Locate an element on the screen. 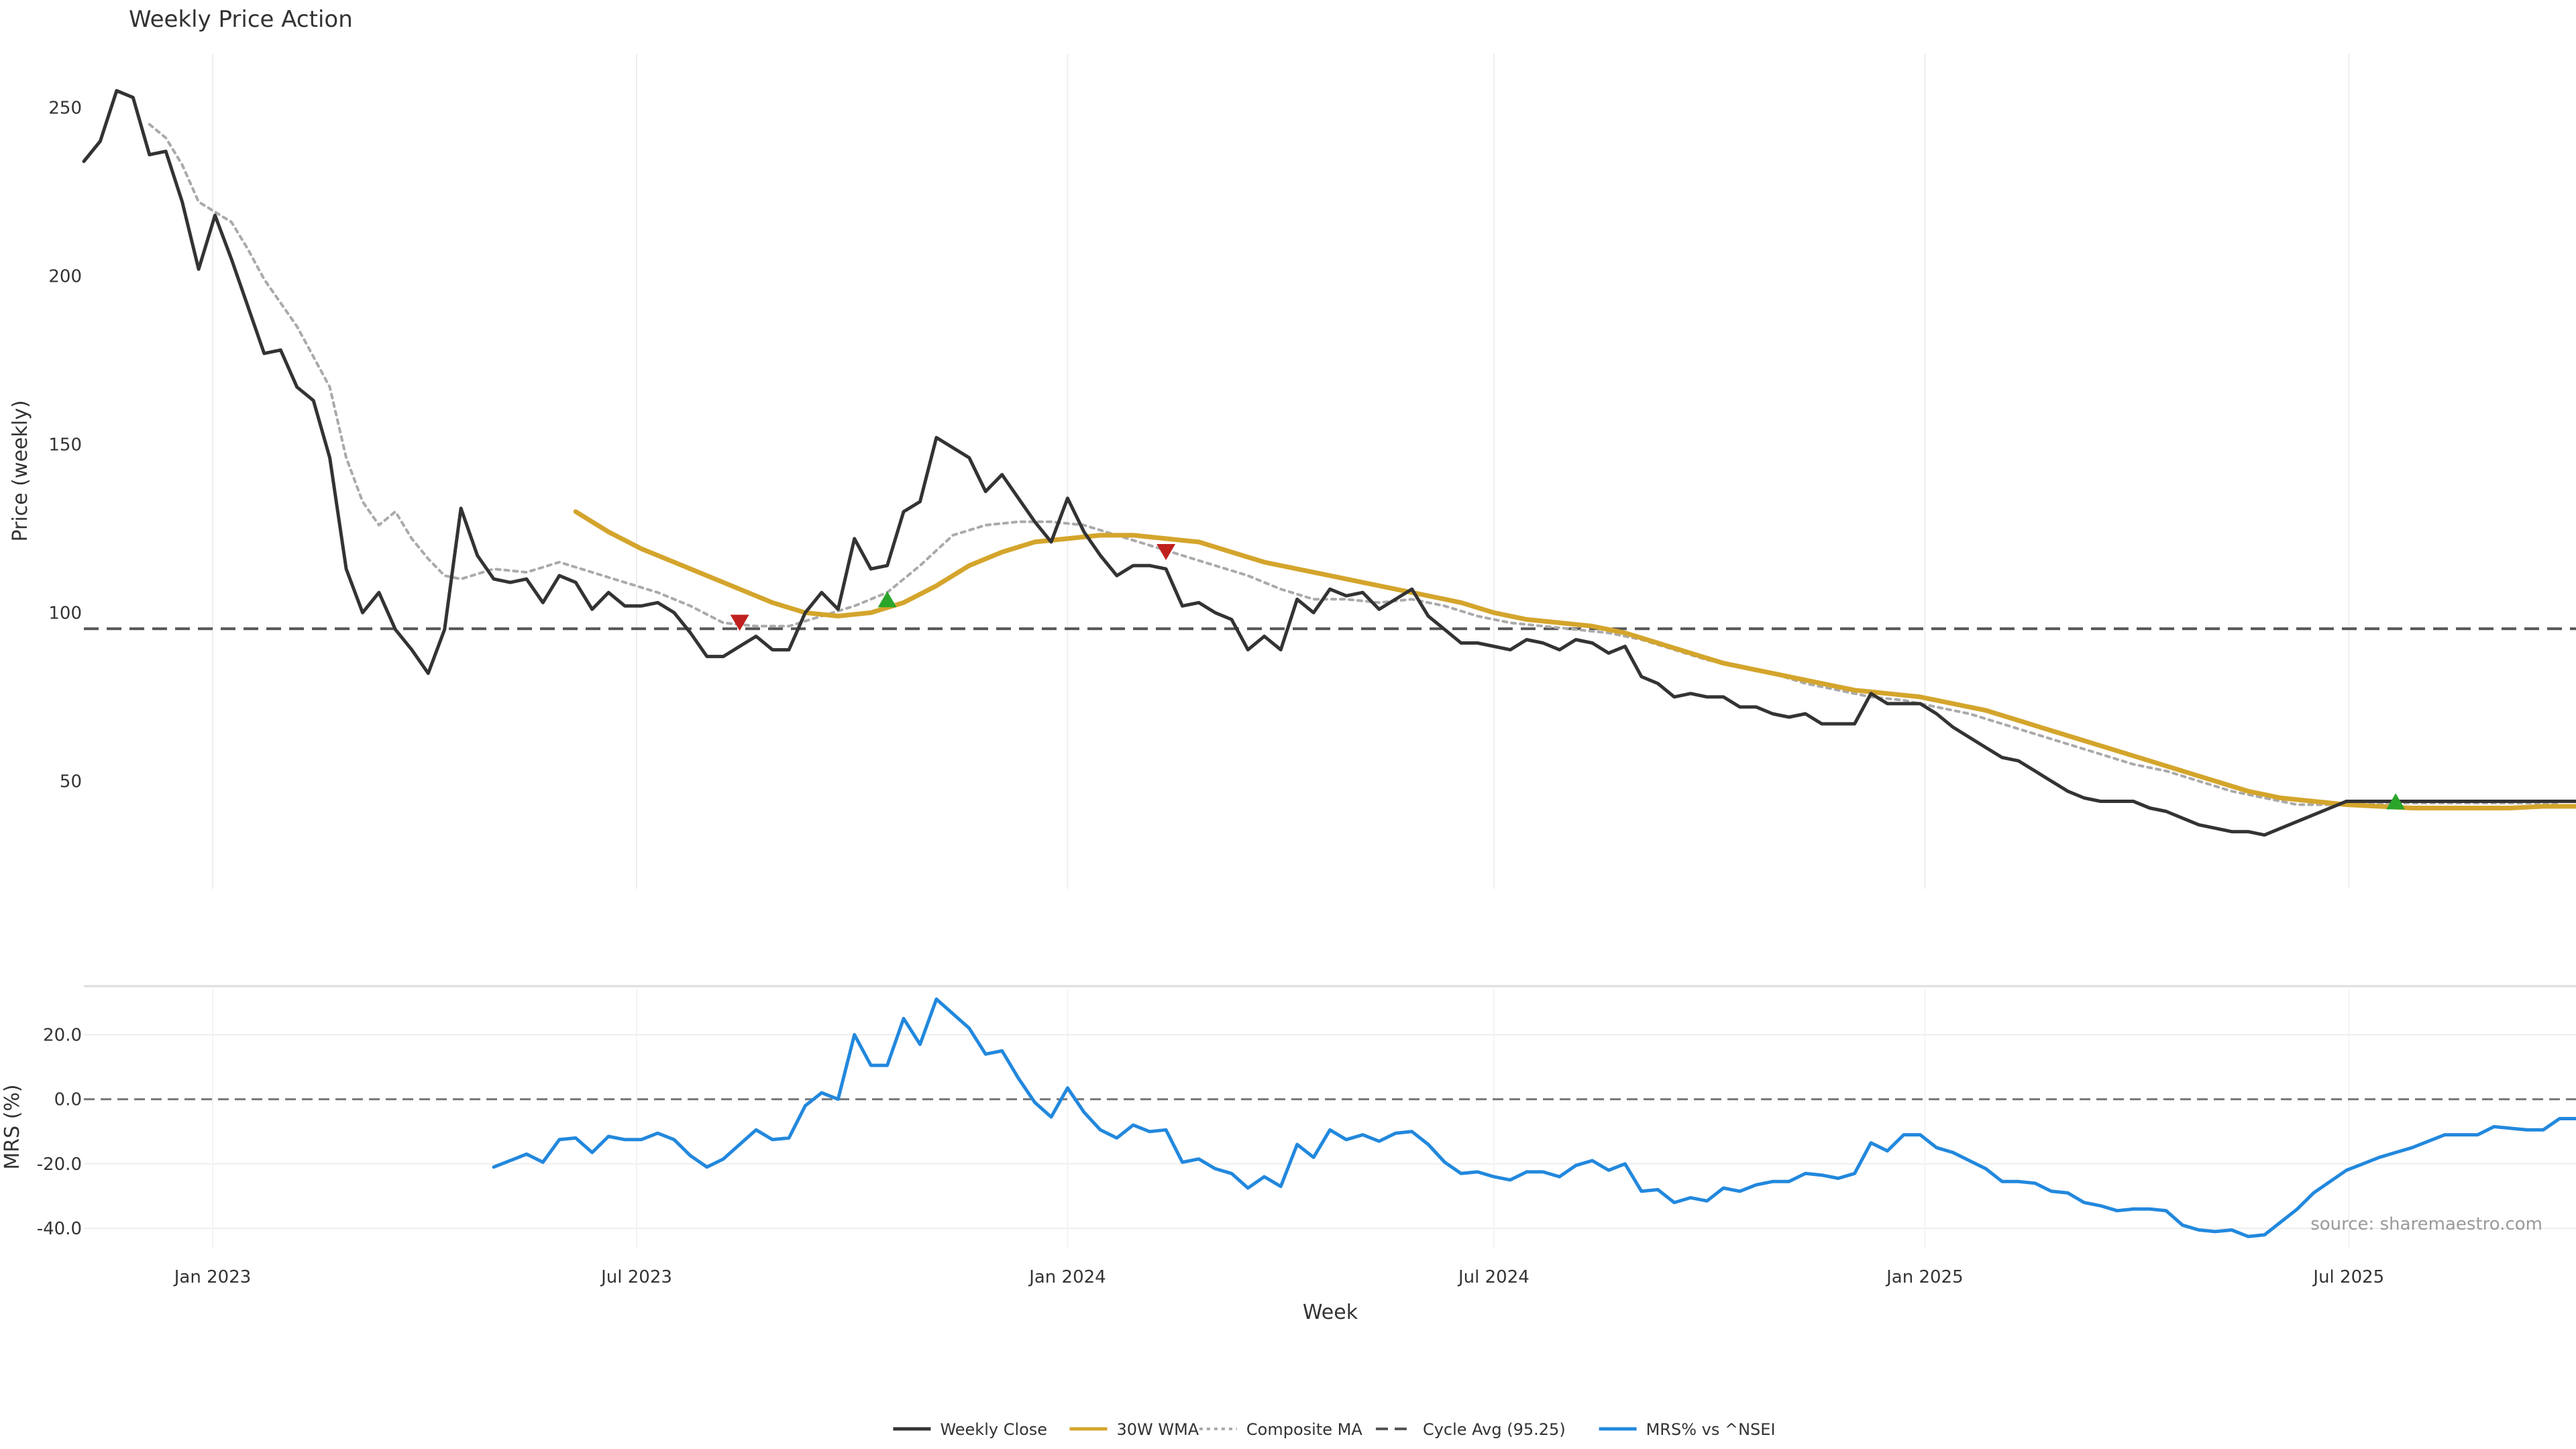  mrs-y-axis: -40.0 -20.0 0.0 20.0 is located at coordinates (59, 1132).